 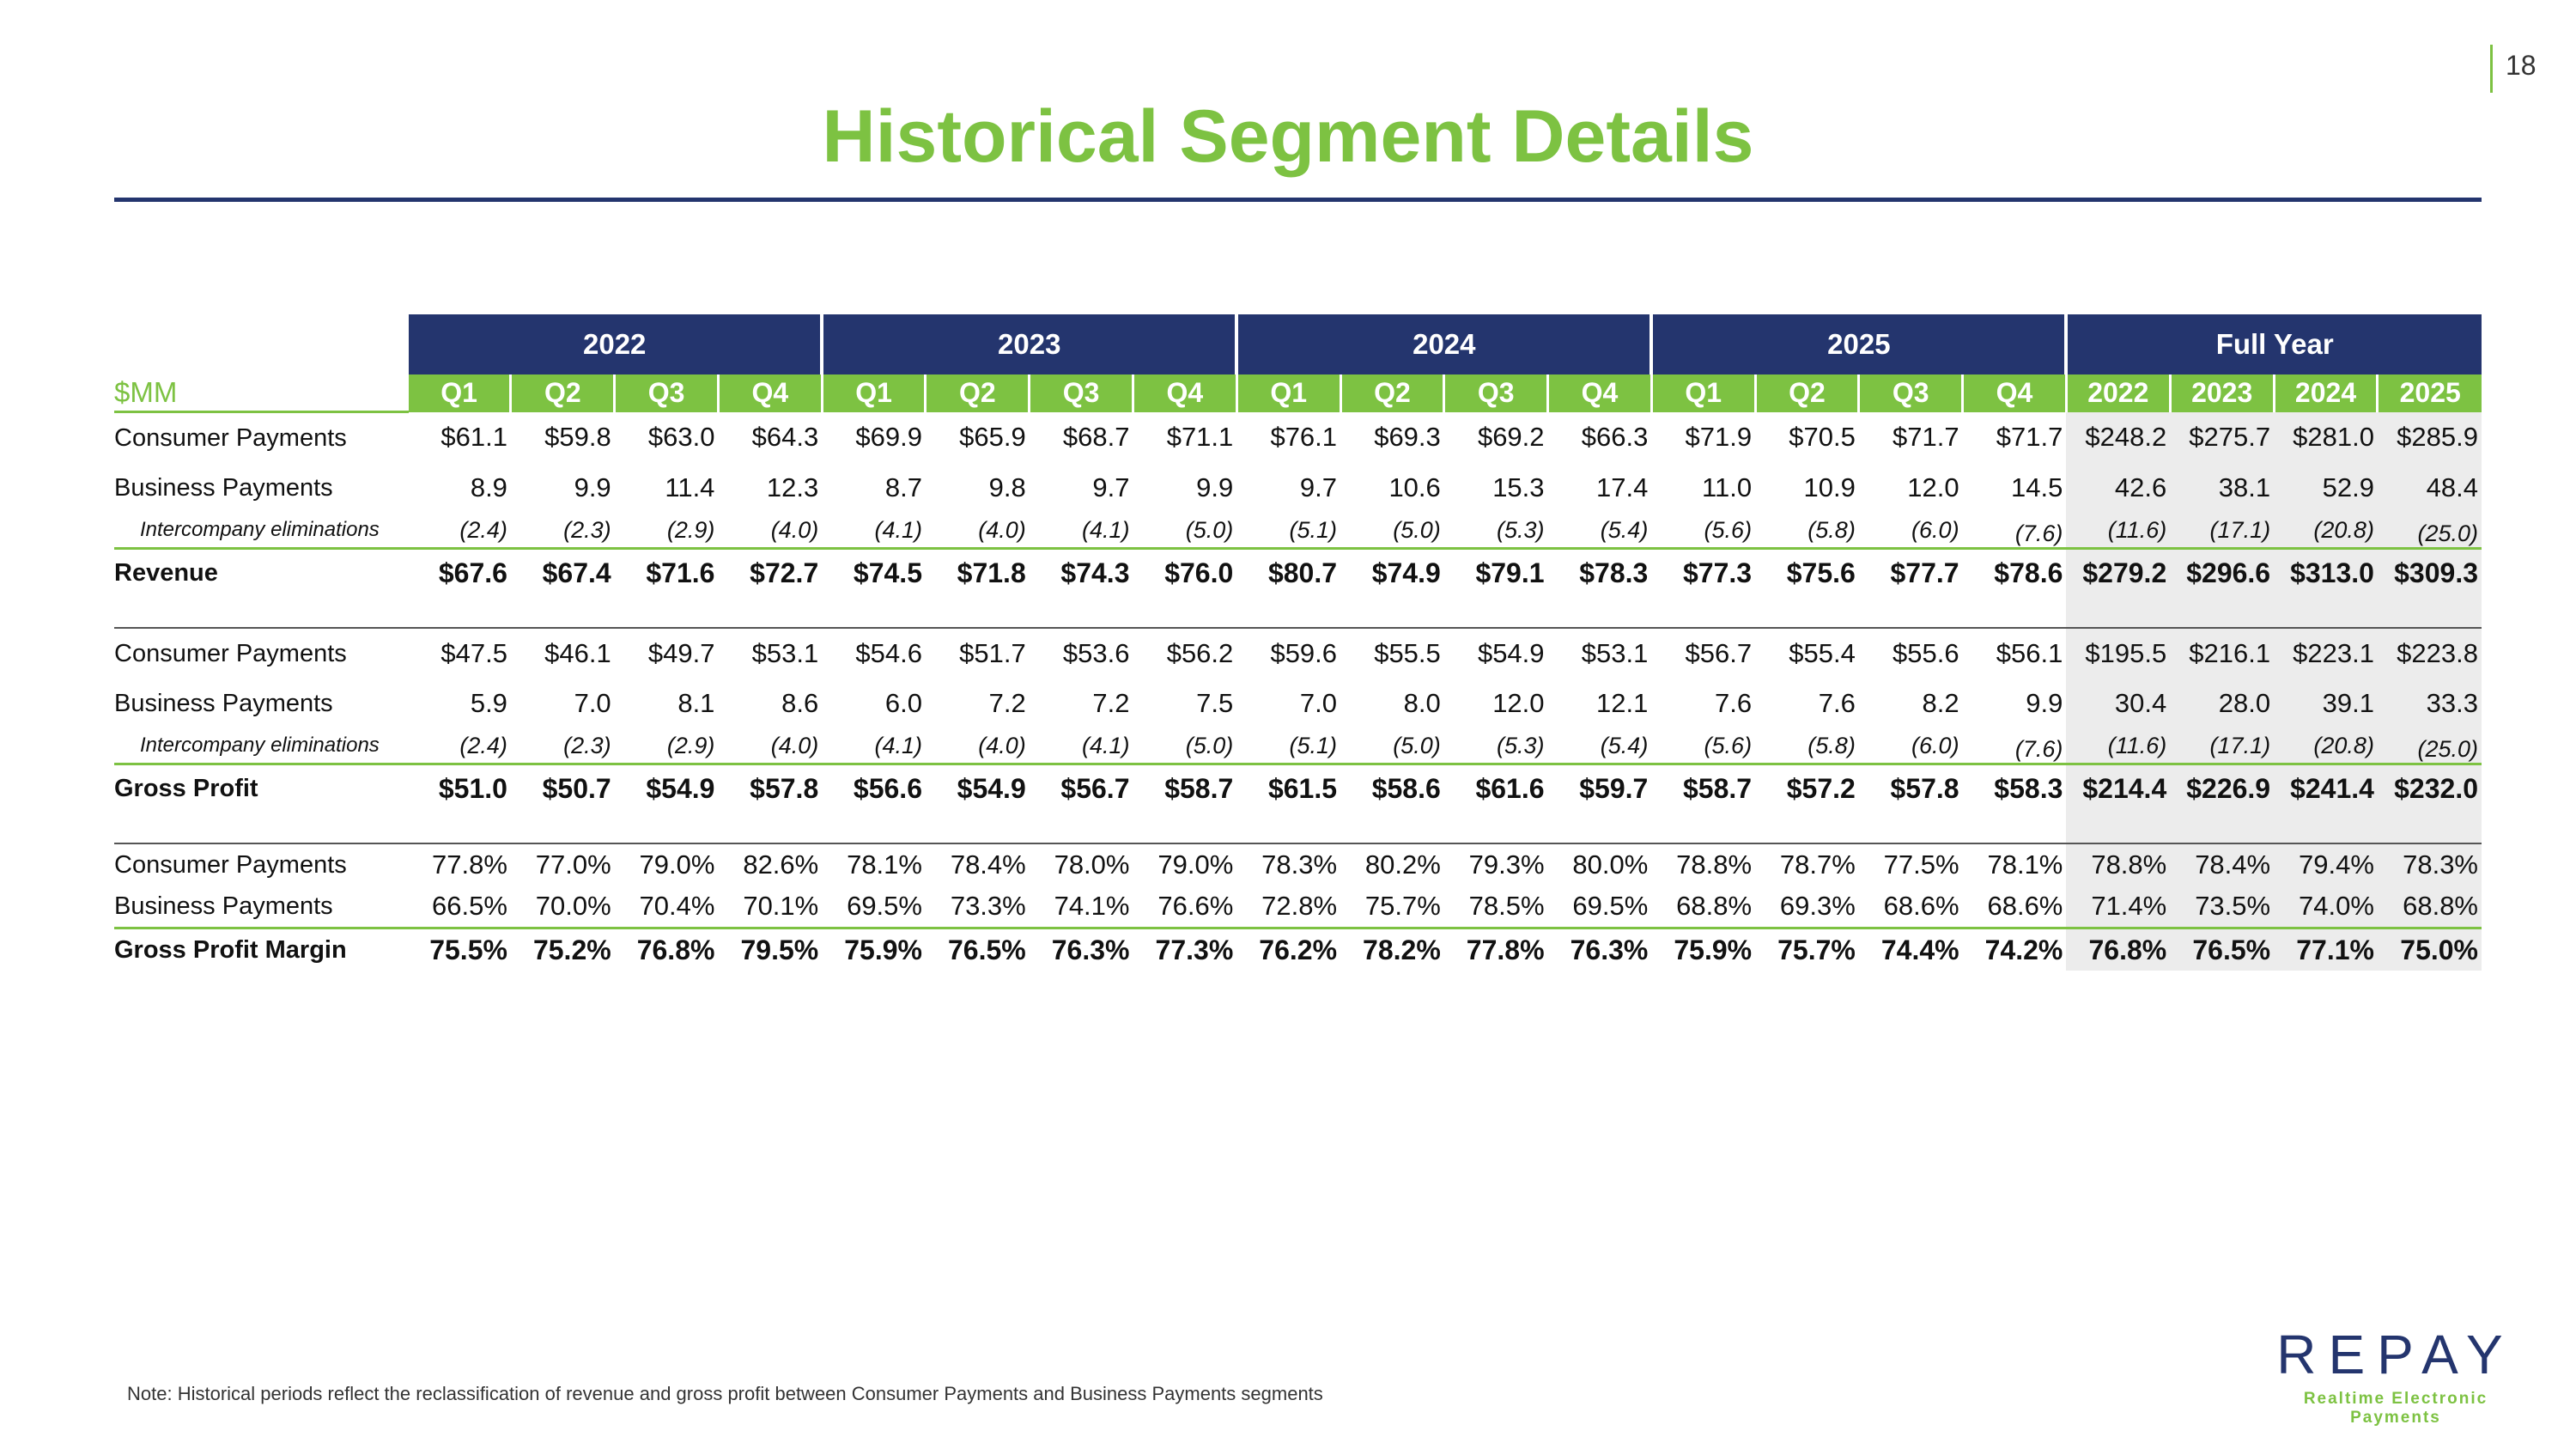 What do you see at coordinates (2429, 949) in the screenshot?
I see `table-cell: 75.0%` at bounding box center [2429, 949].